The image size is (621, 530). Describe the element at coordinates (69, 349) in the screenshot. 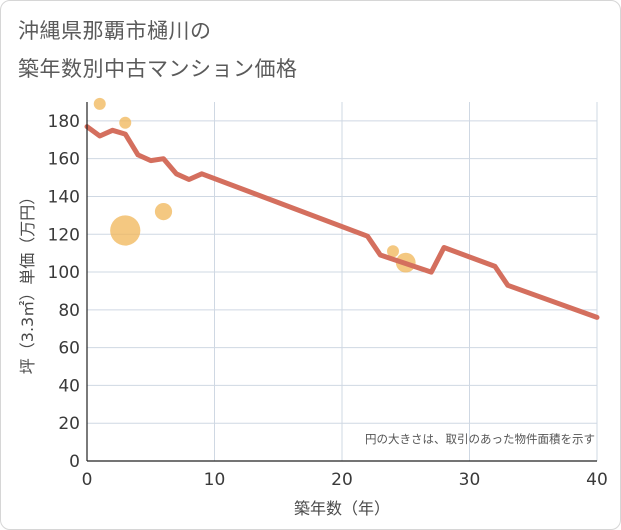

I see `y-tick-label: 60` at that location.